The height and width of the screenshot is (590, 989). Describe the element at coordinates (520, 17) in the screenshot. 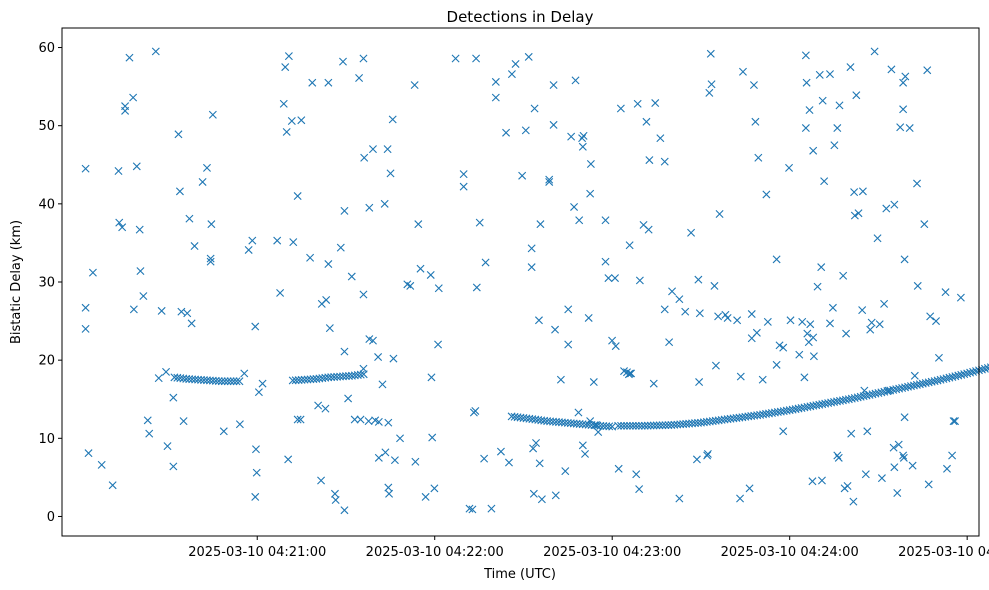

I see `chart-title: Detections in Delay` at that location.